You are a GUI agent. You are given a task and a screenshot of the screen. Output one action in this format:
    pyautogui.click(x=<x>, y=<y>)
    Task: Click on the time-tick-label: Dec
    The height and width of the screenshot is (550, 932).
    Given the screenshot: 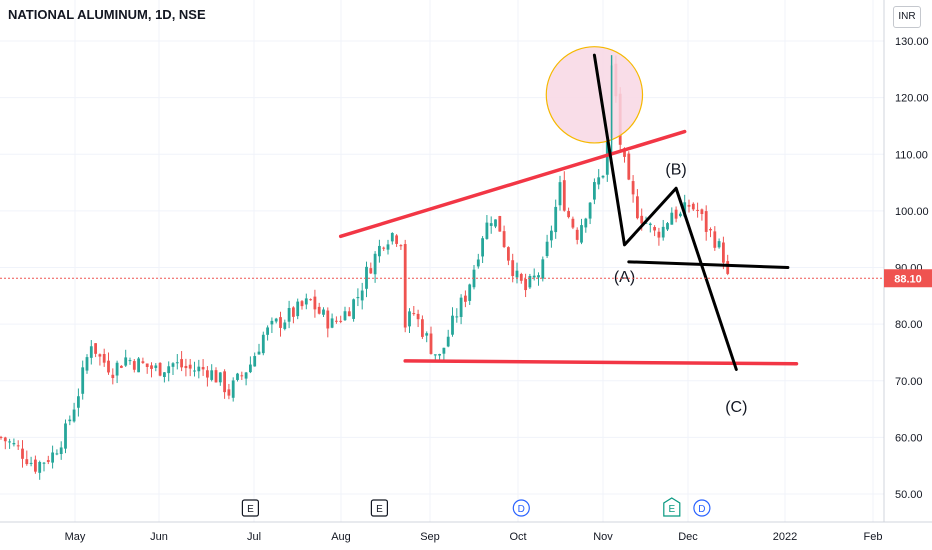 What is the action you would take?
    pyautogui.click(x=688, y=537)
    